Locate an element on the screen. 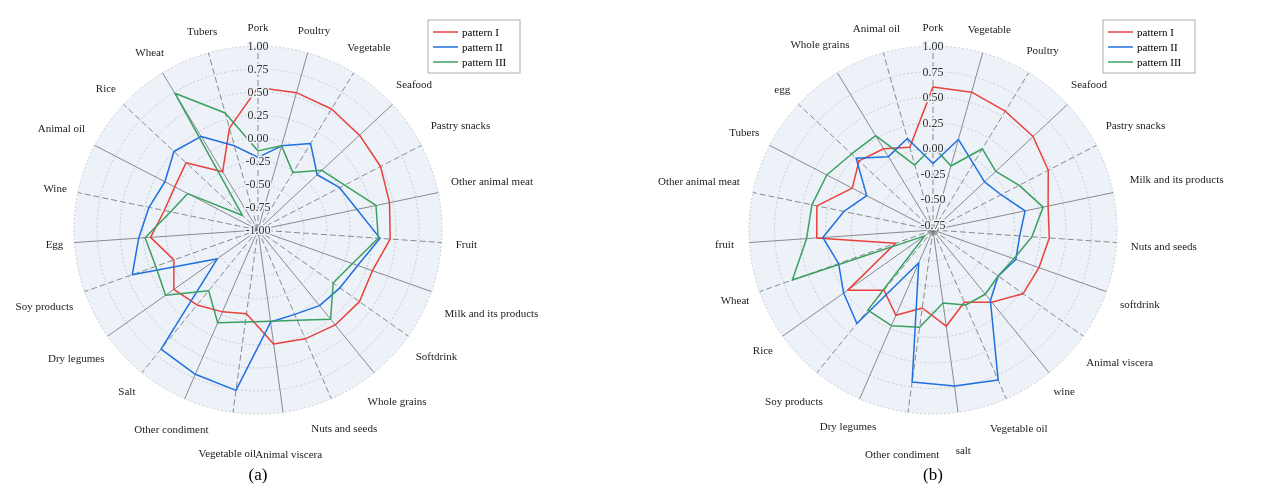  spoke-label: Wine is located at coordinates (55, 187).